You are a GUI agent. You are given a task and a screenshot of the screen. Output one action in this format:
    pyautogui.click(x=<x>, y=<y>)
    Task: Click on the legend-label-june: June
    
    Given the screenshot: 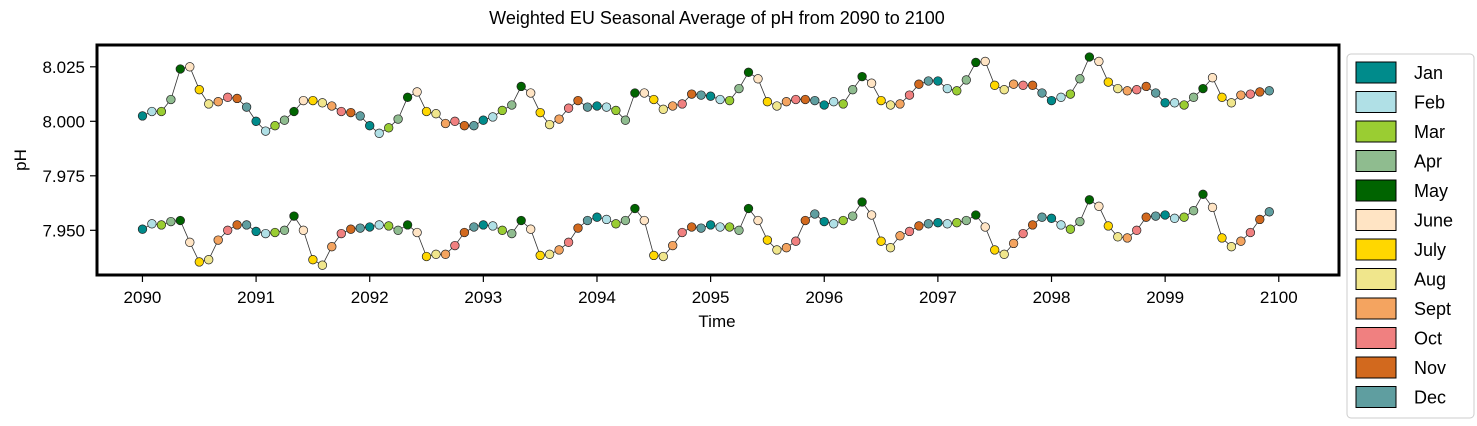 What is the action you would take?
    pyautogui.click(x=1433, y=221)
    